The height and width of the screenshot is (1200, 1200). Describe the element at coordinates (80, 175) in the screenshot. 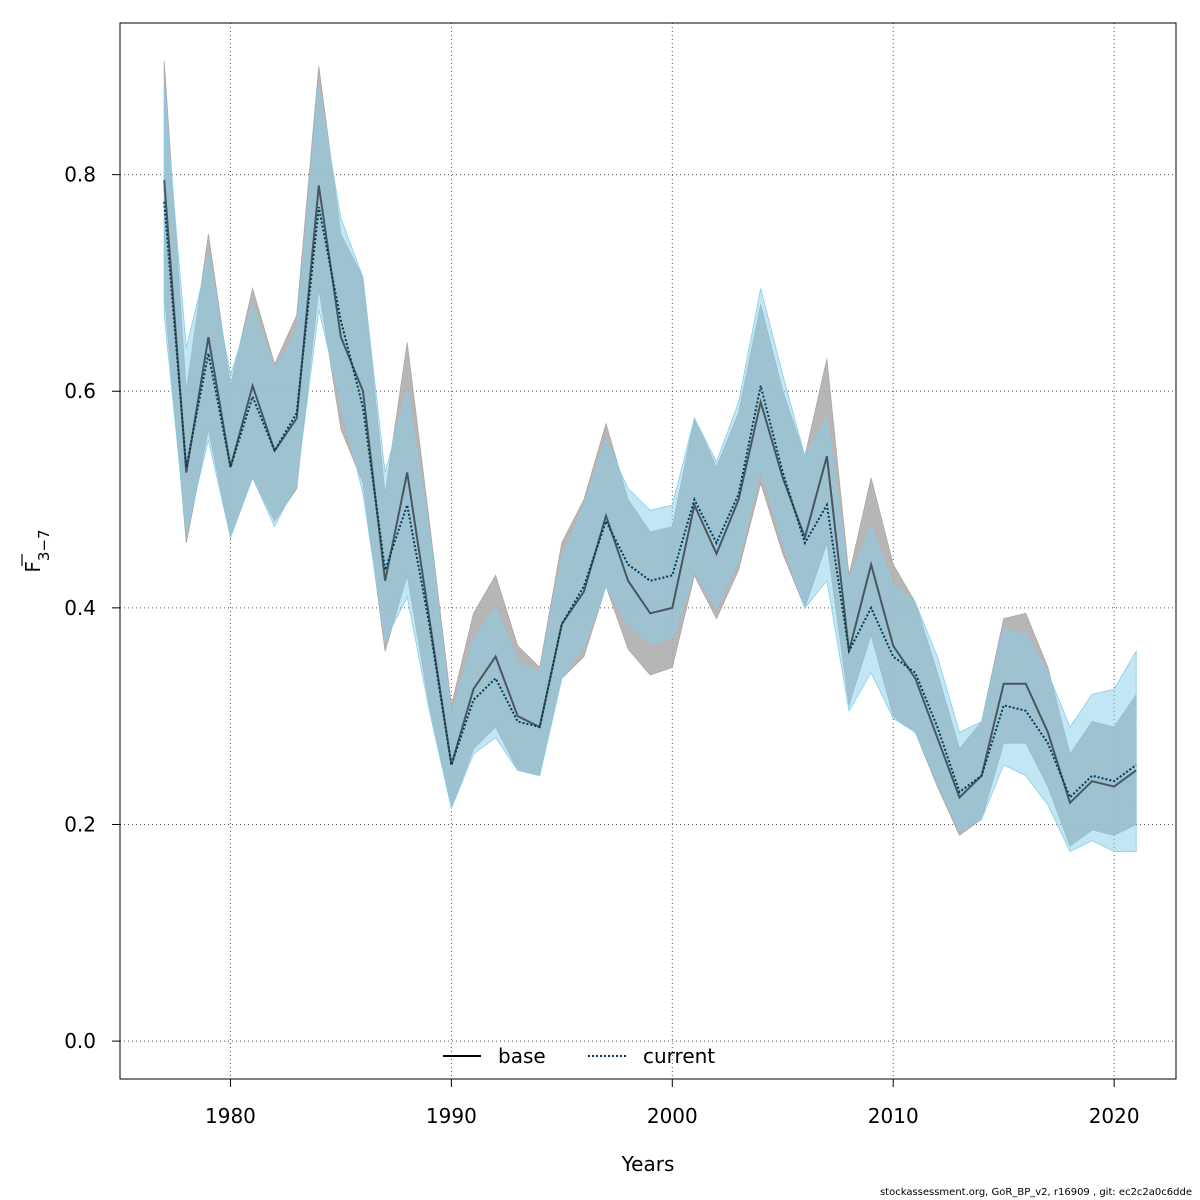

I see `y-tick-label-4: 0.8` at that location.